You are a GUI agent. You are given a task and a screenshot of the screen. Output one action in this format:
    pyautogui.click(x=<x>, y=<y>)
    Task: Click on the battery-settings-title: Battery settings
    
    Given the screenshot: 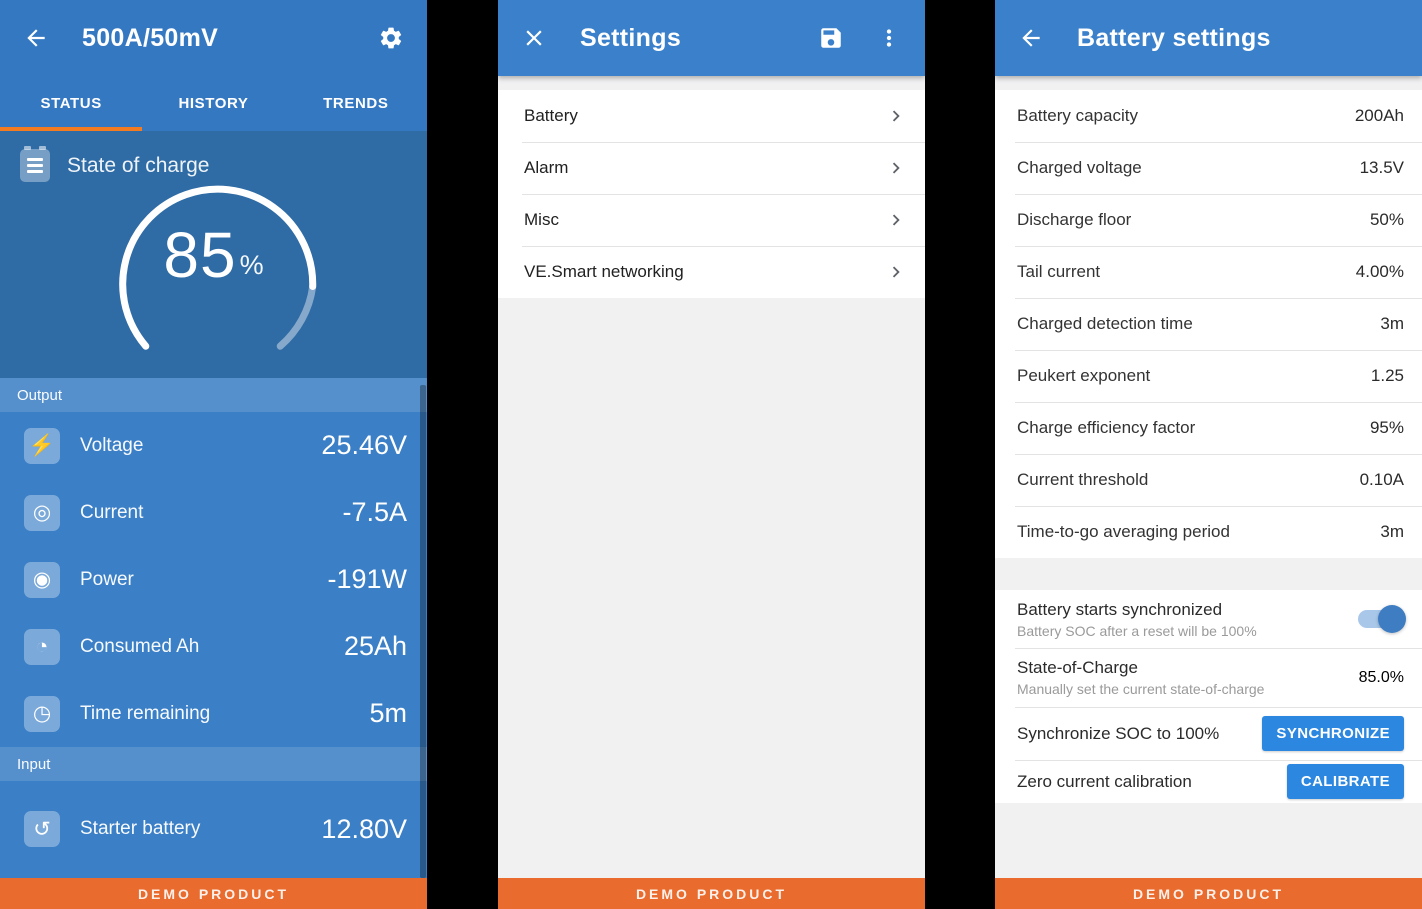 What is the action you would take?
    pyautogui.click(x=1174, y=37)
    